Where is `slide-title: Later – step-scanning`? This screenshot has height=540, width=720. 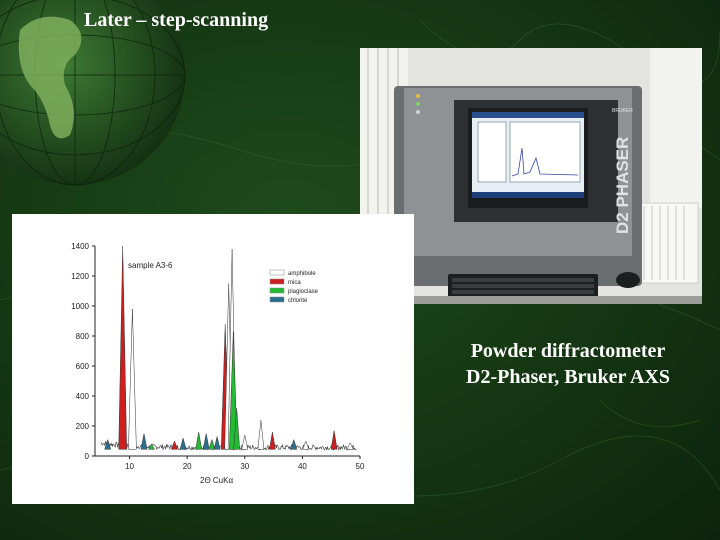
slide-title: Later – step-scanning is located at coordinates (176, 20).